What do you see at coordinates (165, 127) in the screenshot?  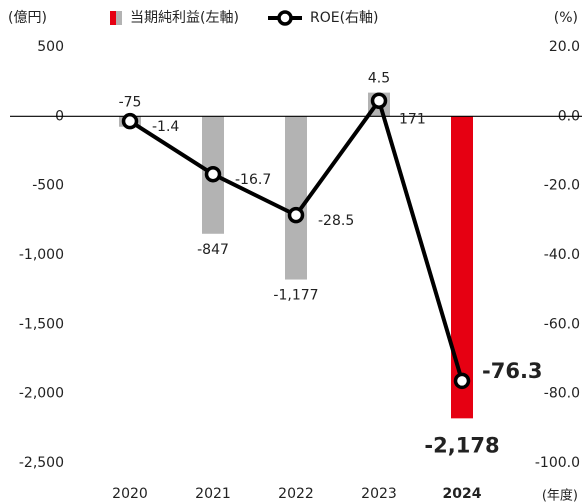 I see `line-value-label: -1.4` at bounding box center [165, 127].